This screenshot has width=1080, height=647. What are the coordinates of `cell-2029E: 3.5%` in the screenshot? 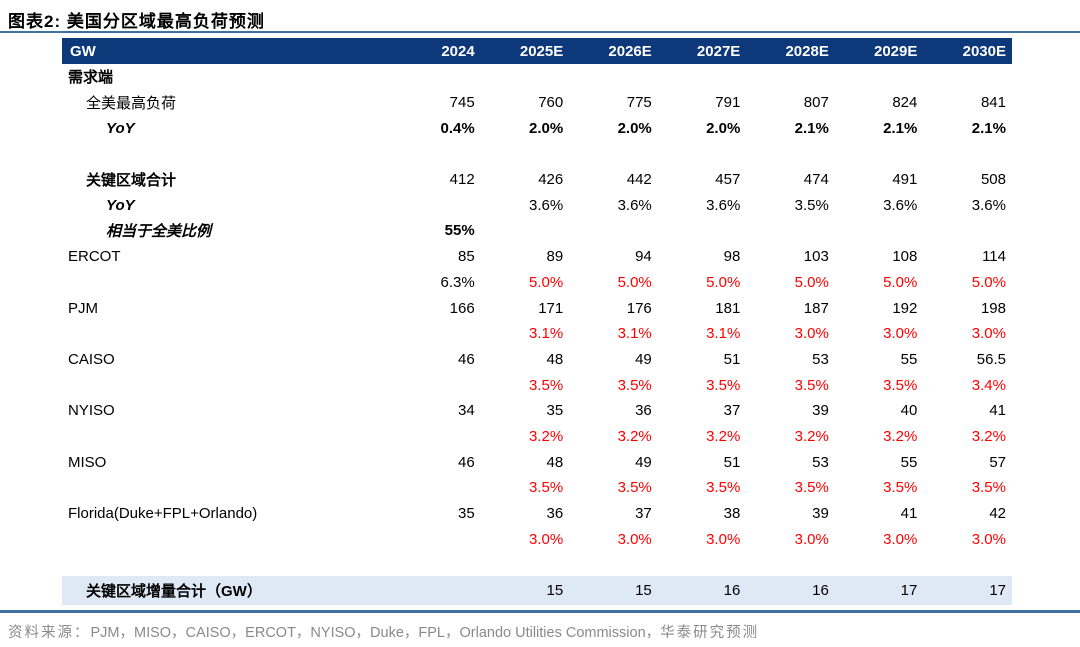 It's located at (900, 488).